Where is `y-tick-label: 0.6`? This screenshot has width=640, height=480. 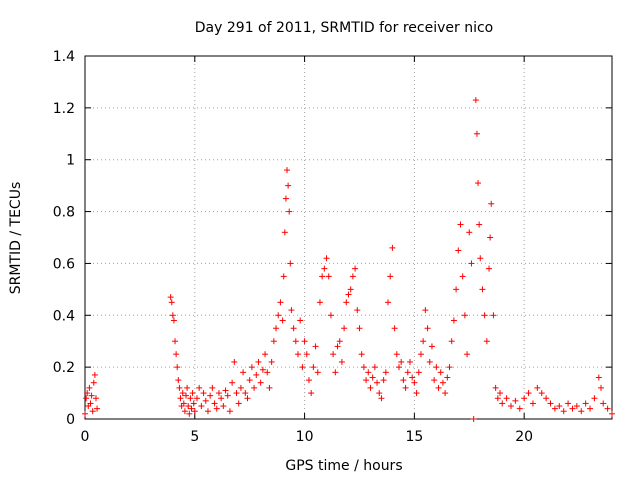
y-tick-label: 0.6 is located at coordinates (64, 264).